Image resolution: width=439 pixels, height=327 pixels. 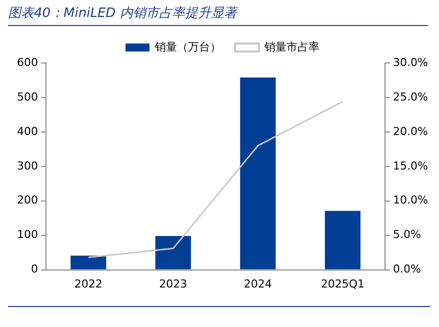 What do you see at coordinates (258, 283) in the screenshot?
I see `x-tick-label: 2024` at bounding box center [258, 283].